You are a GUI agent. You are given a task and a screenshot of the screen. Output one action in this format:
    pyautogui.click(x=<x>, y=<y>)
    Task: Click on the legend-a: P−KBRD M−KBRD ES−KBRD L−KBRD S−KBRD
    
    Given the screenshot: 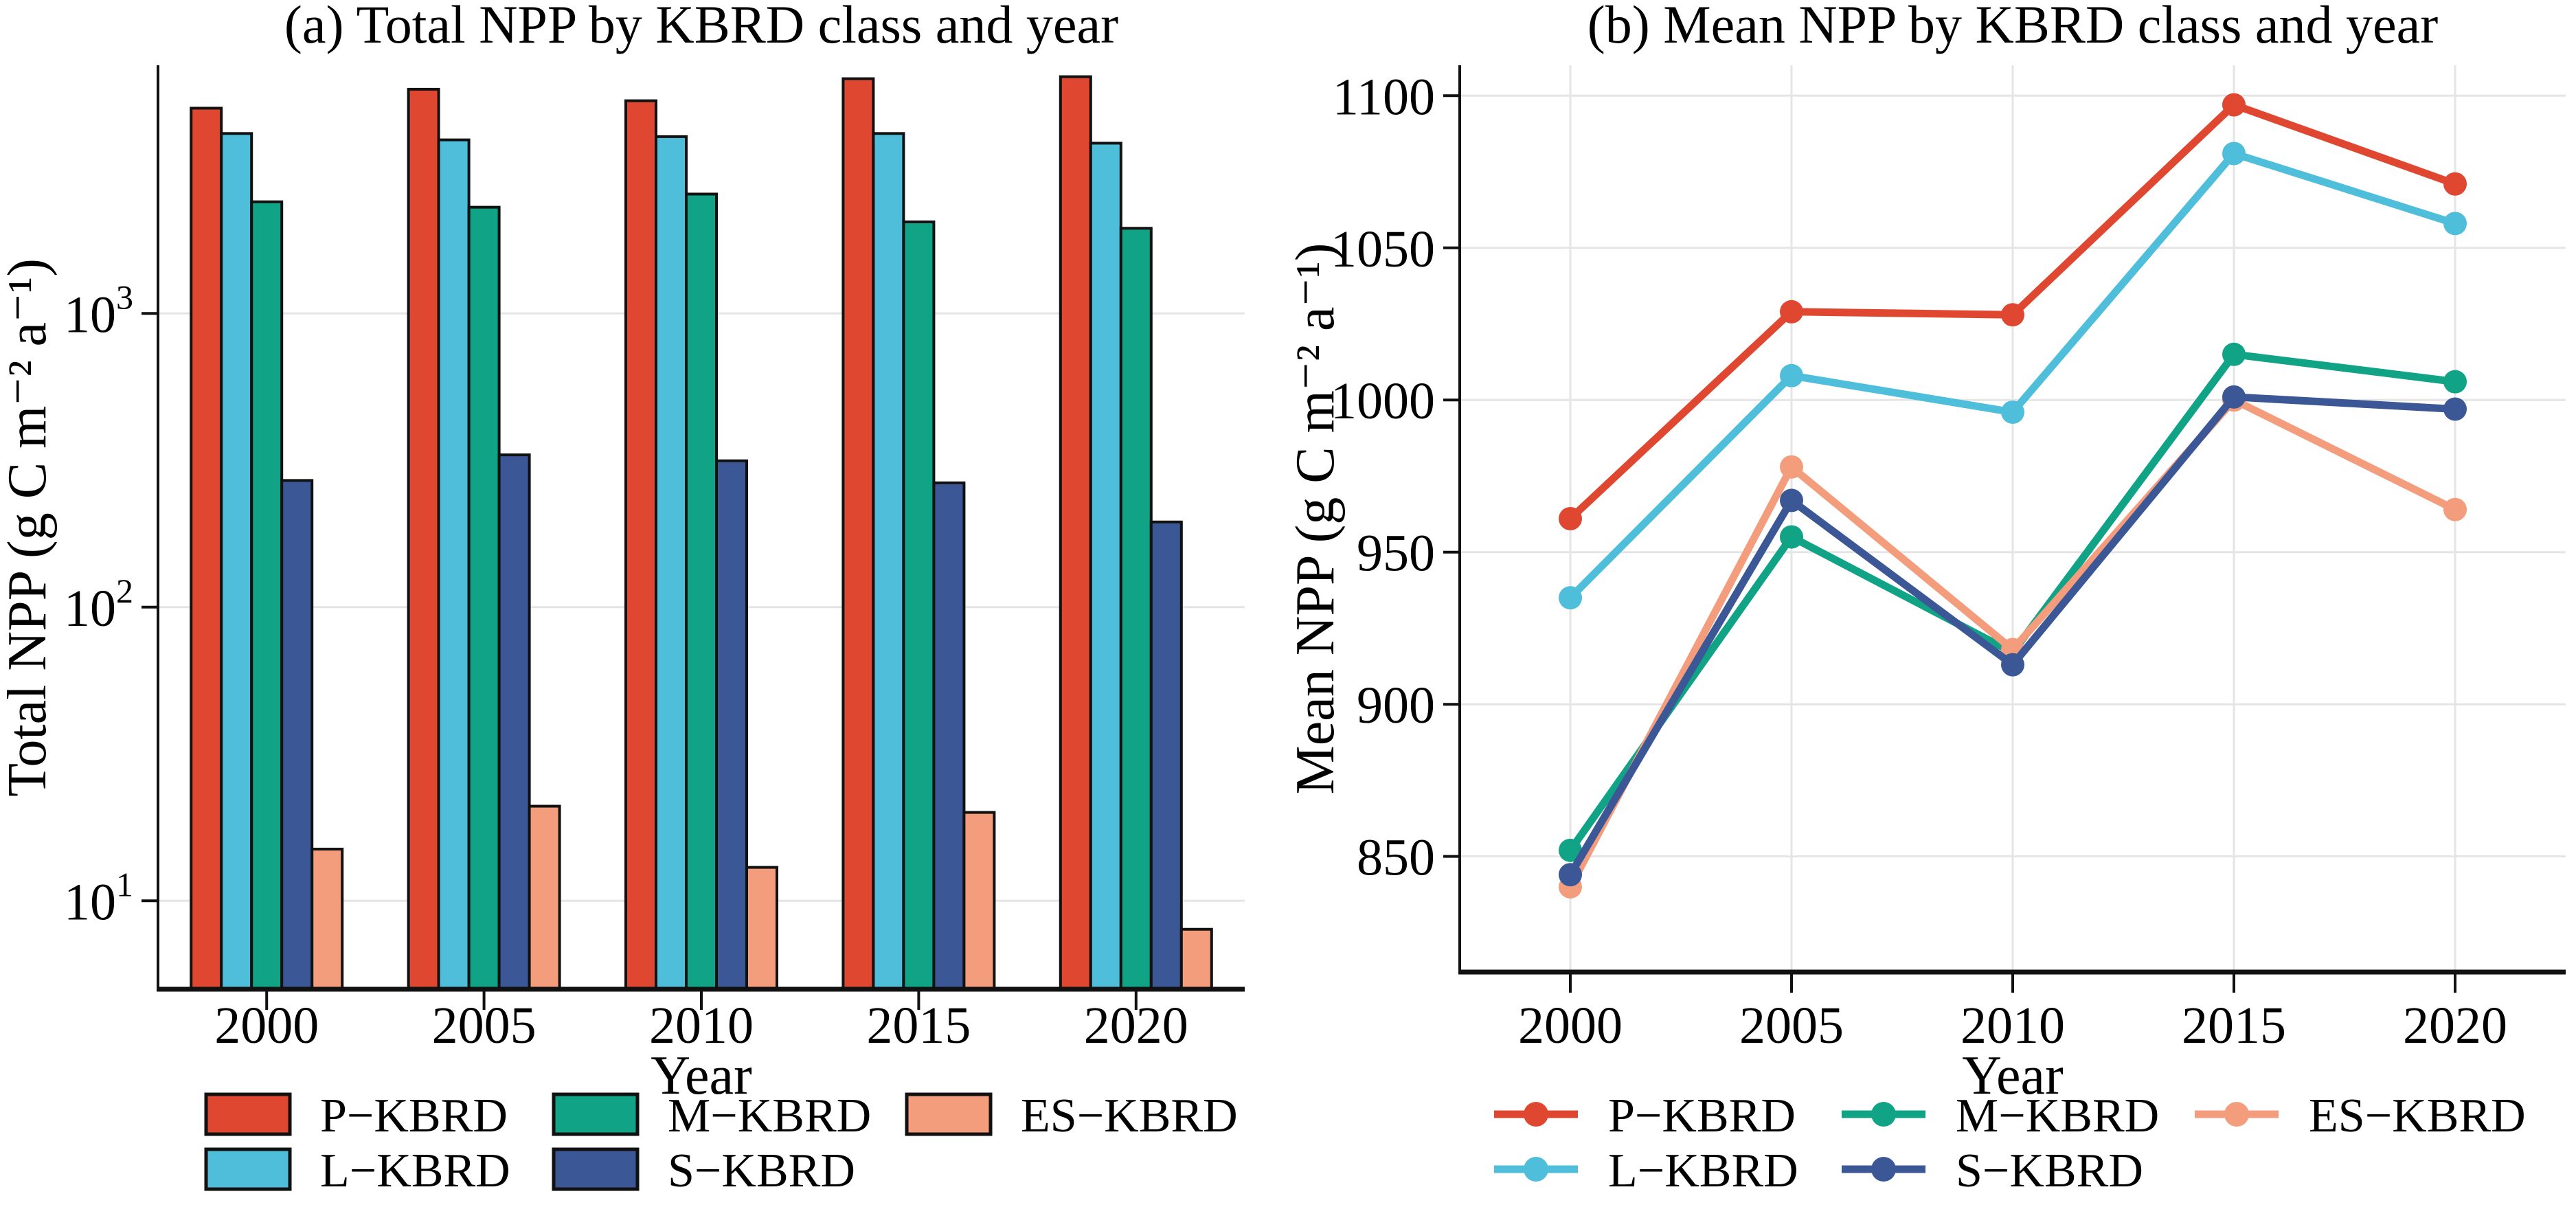 What is the action you would take?
    pyautogui.click(x=721, y=1143)
    